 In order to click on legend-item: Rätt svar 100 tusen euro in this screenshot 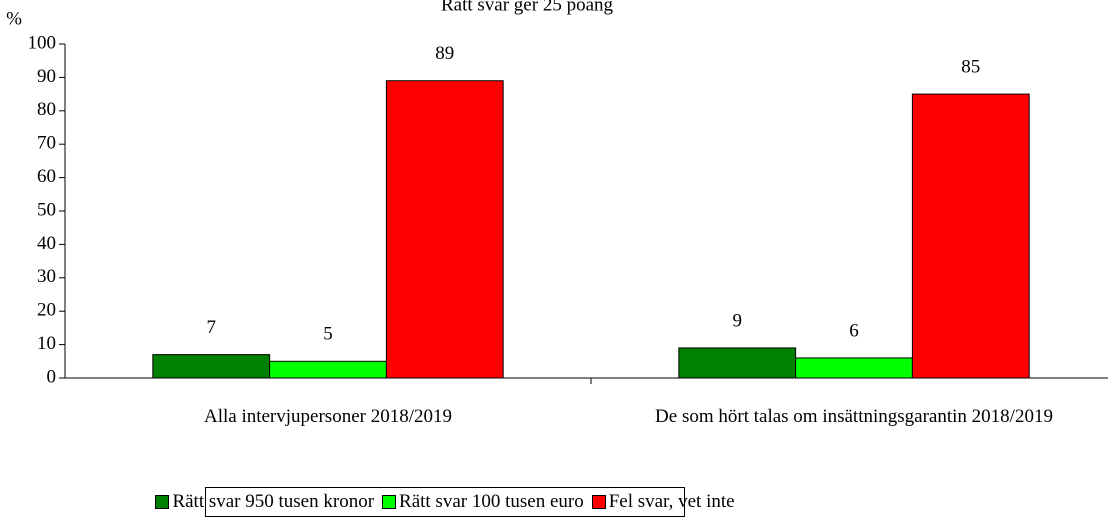, I will do `click(481, 502)`.